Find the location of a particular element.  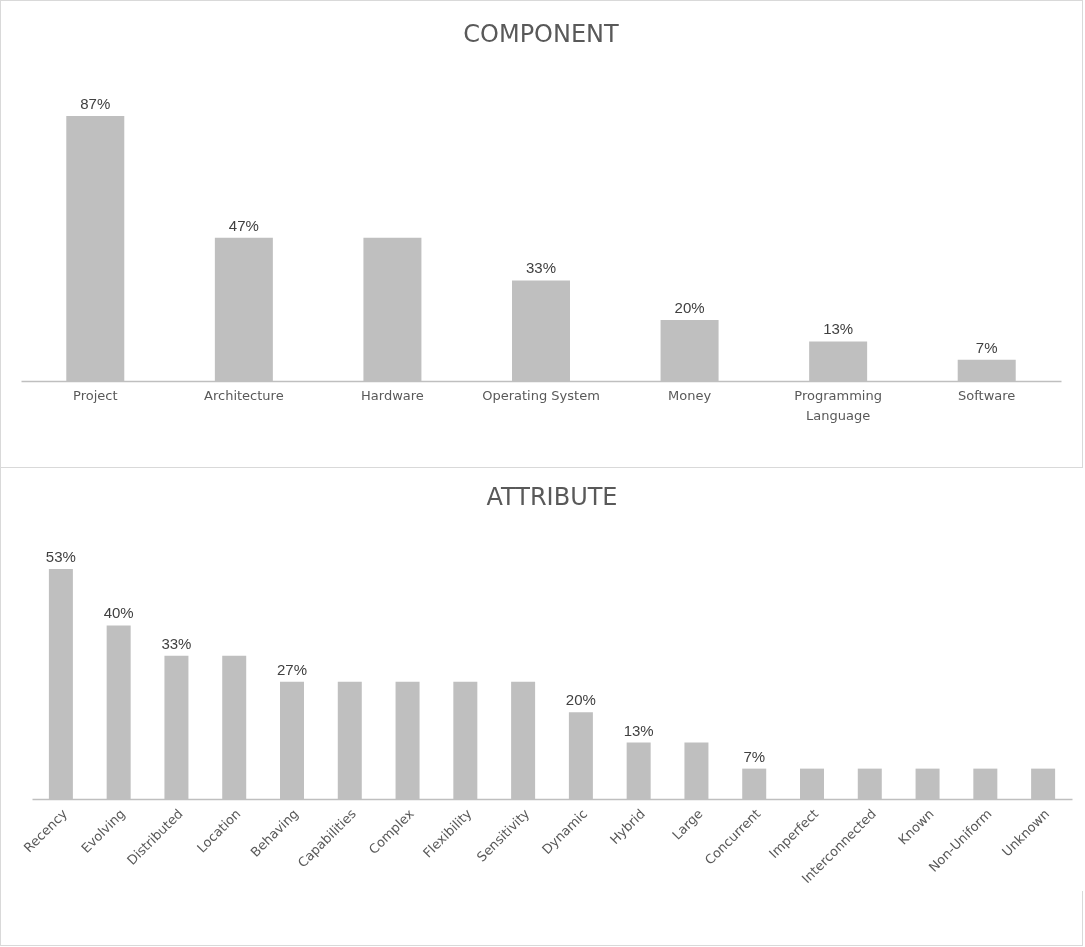

x-tick-label: Money is located at coordinates (690, 395).